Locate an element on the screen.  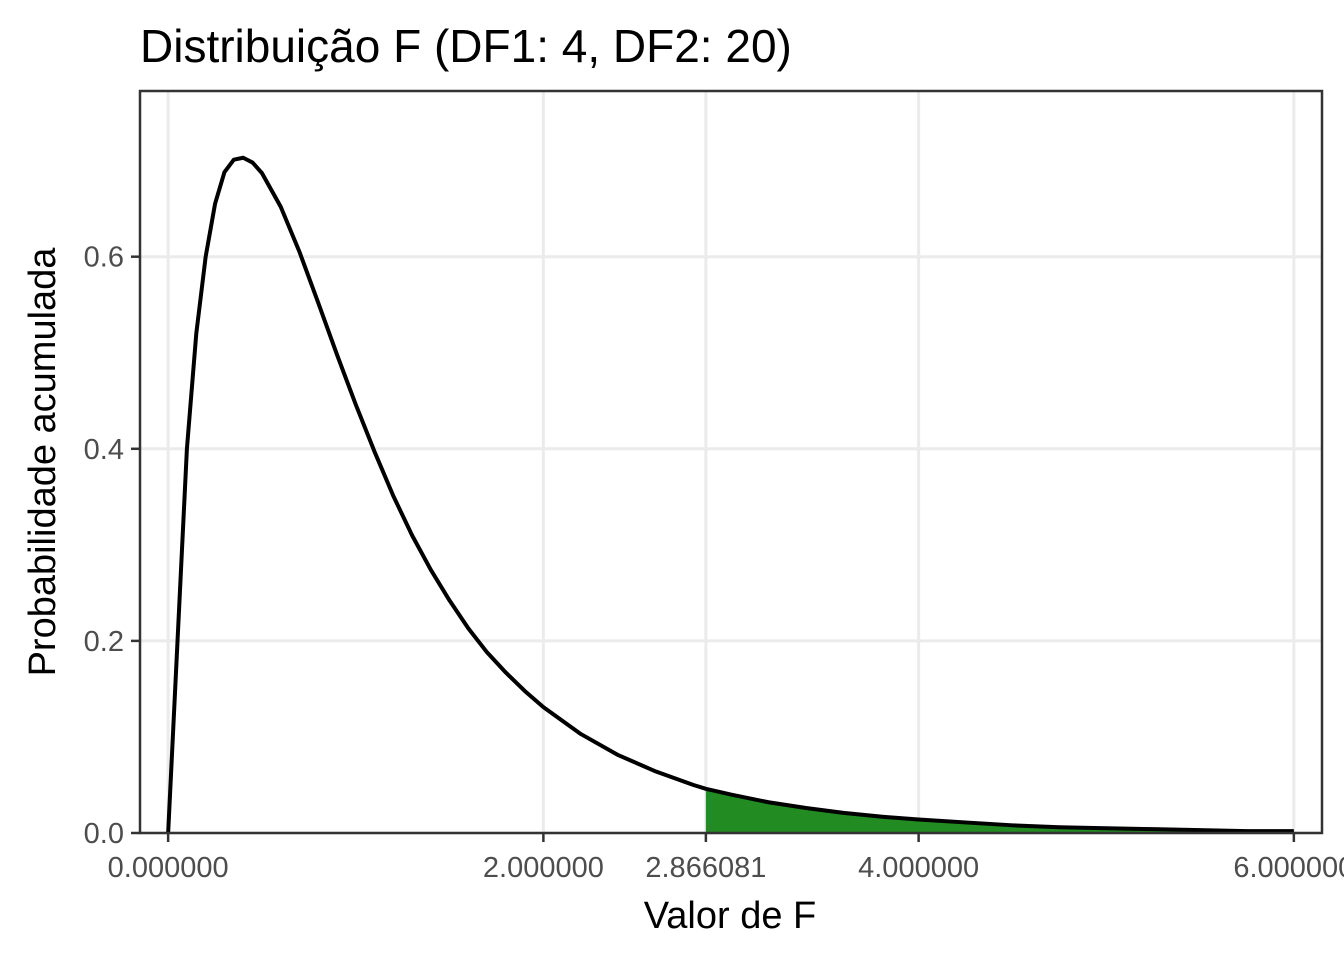
x-tick-label: 0.000000 is located at coordinates (168, 868).